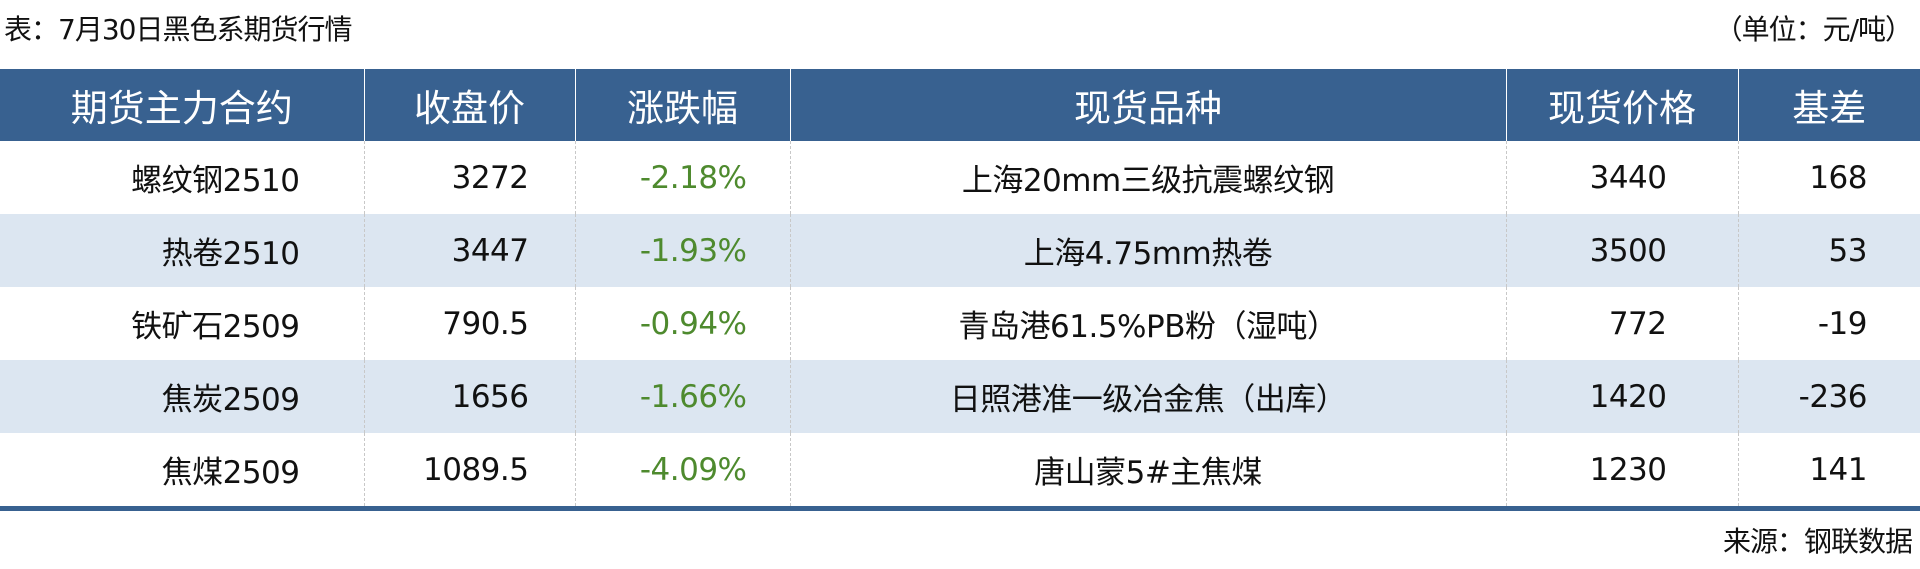  What do you see at coordinates (682, 396) in the screenshot?
I see `cell-change: -1.66%` at bounding box center [682, 396].